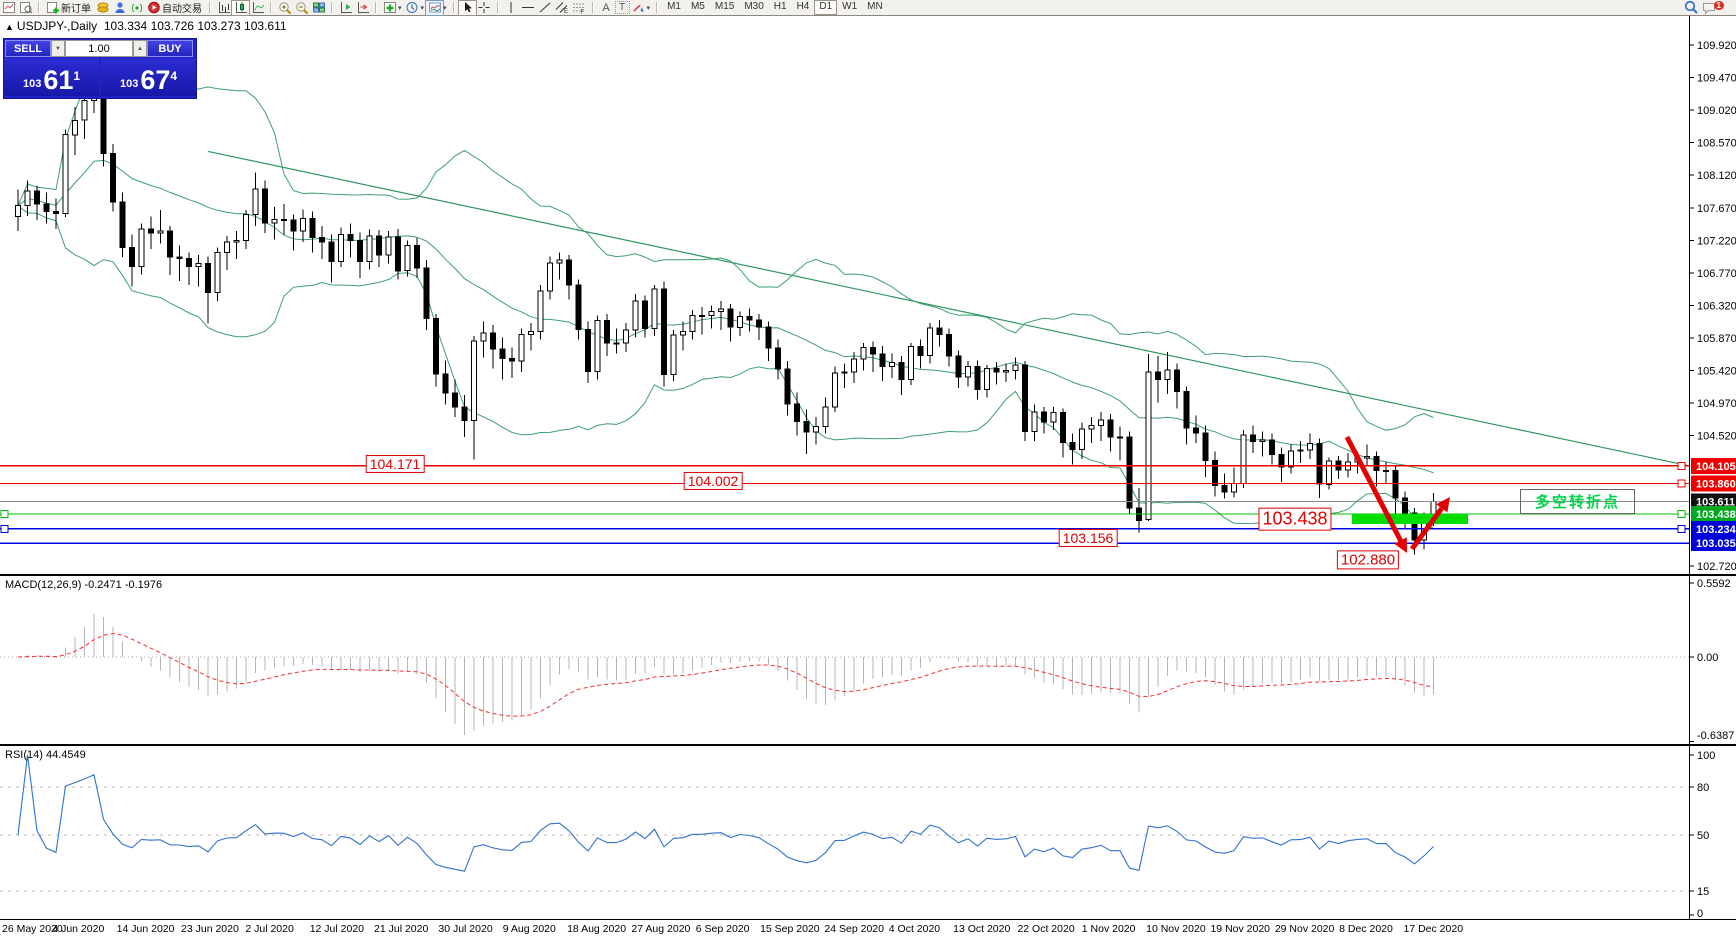 Image resolution: width=1736 pixels, height=940 pixels. I want to click on timeframe-d1: D1, so click(826, 7).